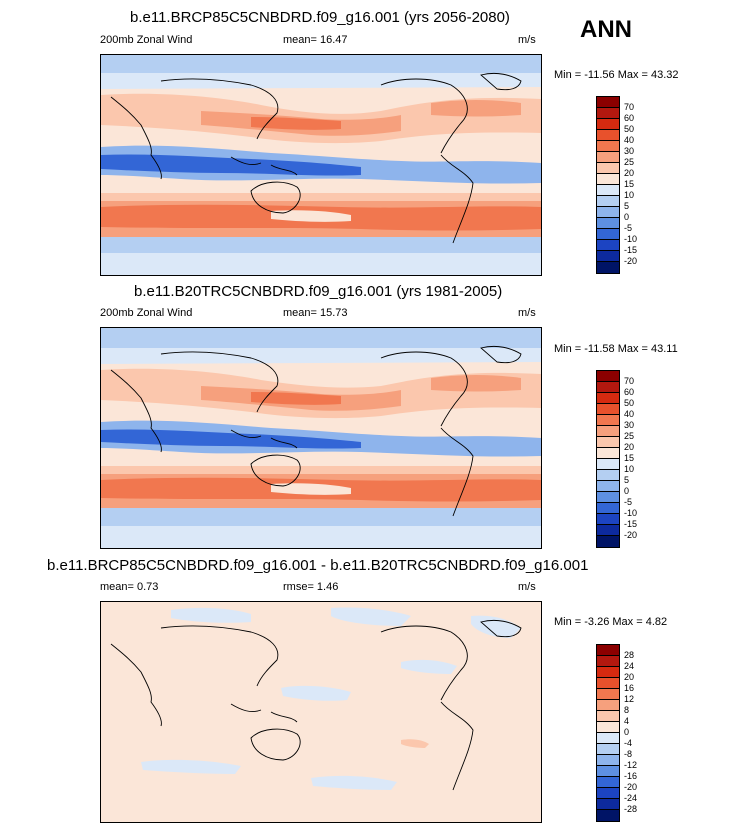  Describe the element at coordinates (457, 199) in the screenshot. I see `panel1-coast-south-america` at that location.